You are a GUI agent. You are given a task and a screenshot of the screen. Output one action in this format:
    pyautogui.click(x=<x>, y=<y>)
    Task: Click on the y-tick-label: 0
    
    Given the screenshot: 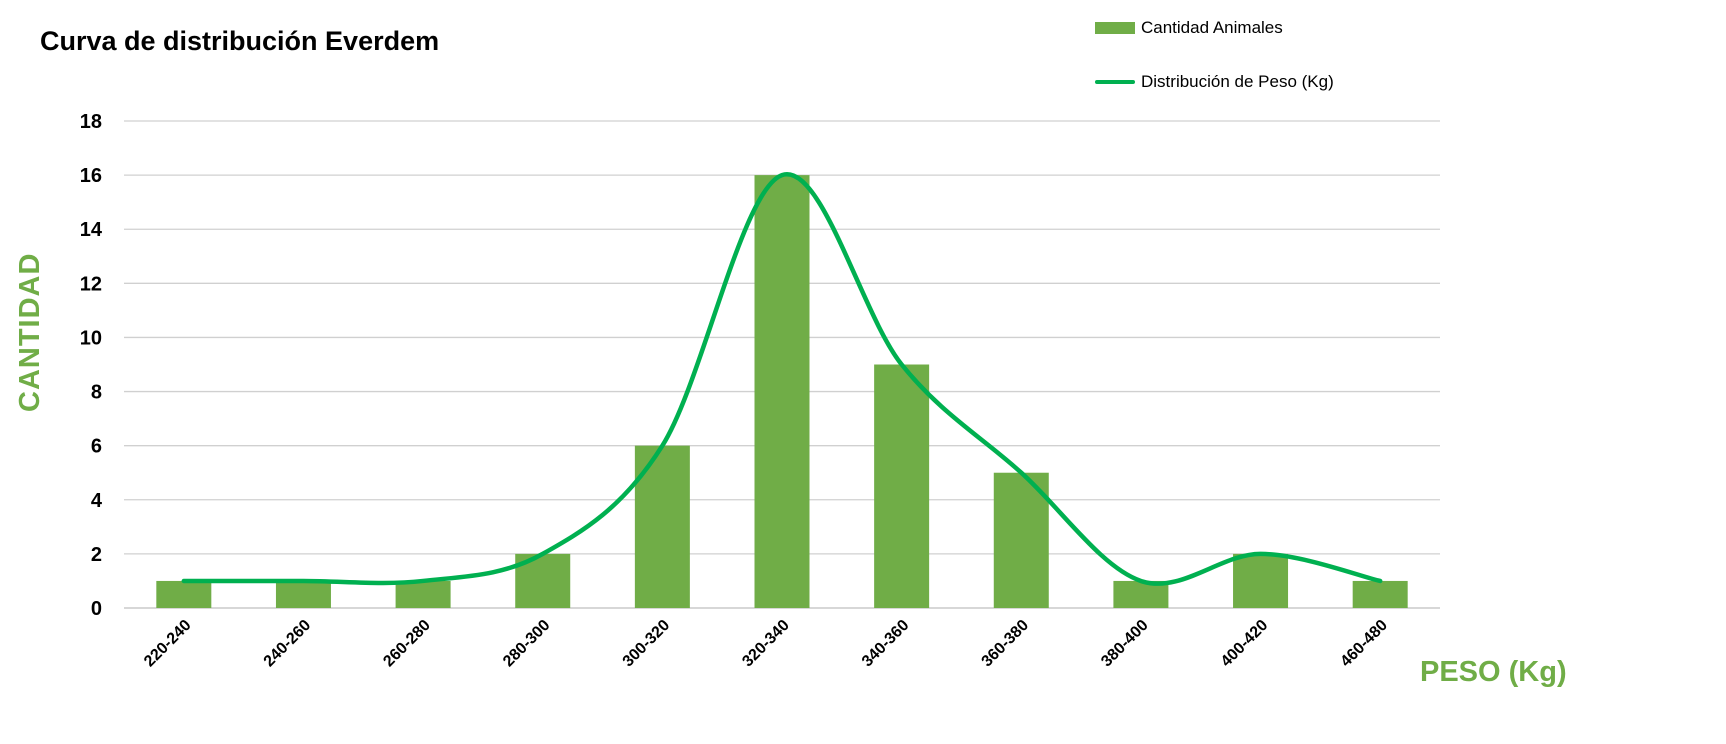 What is the action you would take?
    pyautogui.click(x=96, y=609)
    